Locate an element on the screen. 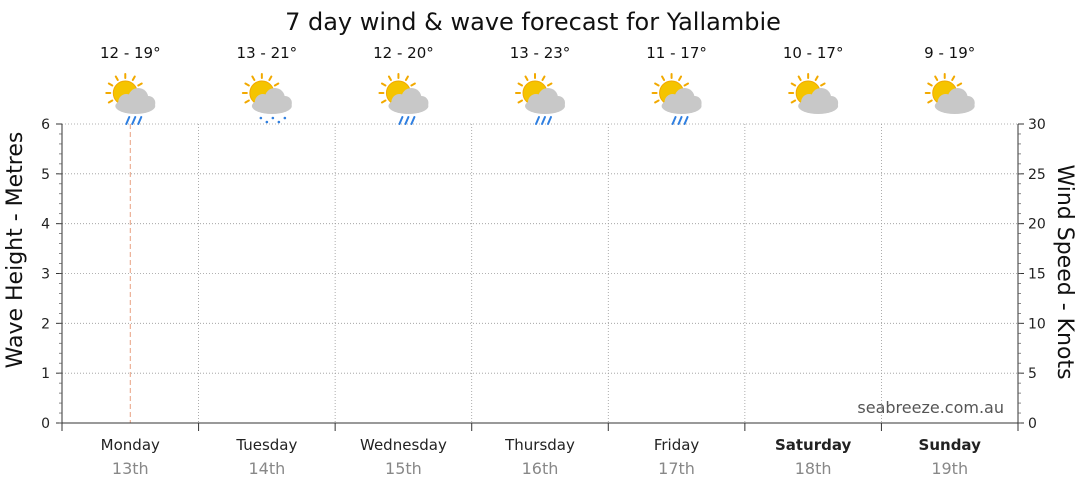 The height and width of the screenshot is (490, 1080). day-date: 14th is located at coordinates (266, 468).